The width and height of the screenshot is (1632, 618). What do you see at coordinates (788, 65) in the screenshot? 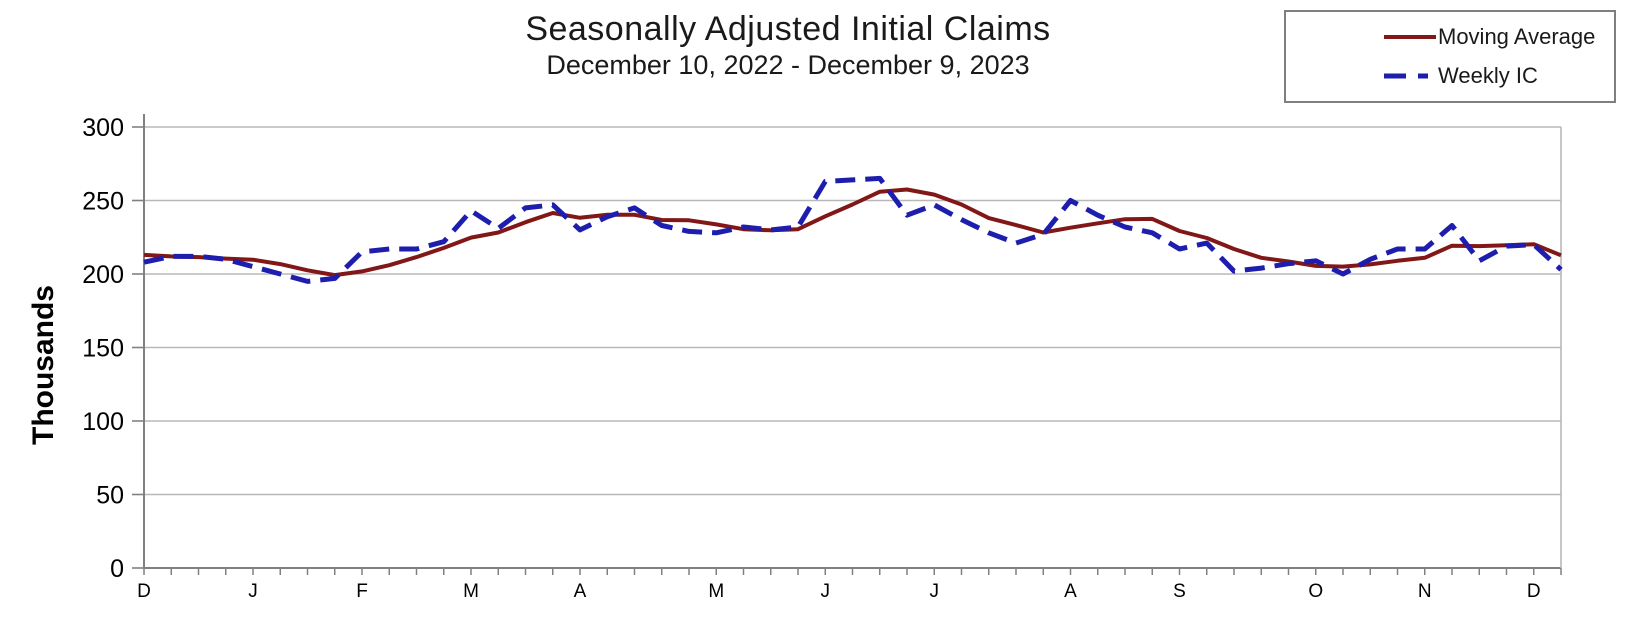
I see `chart-subtitle: December 10, 2022 - December 9, 2023` at bounding box center [788, 65].